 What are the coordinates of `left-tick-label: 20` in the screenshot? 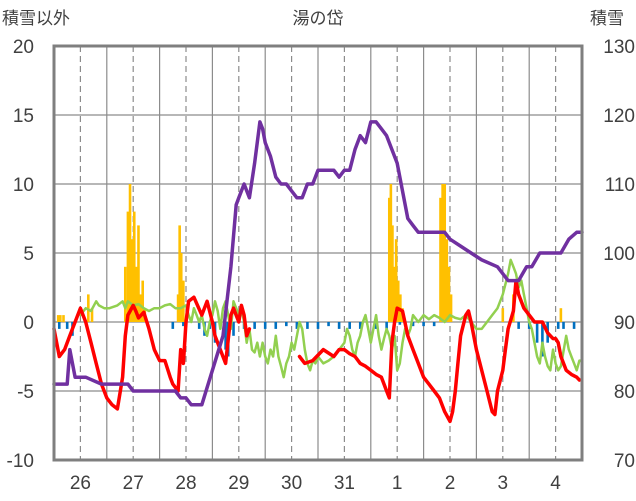 It's located at (23, 47).